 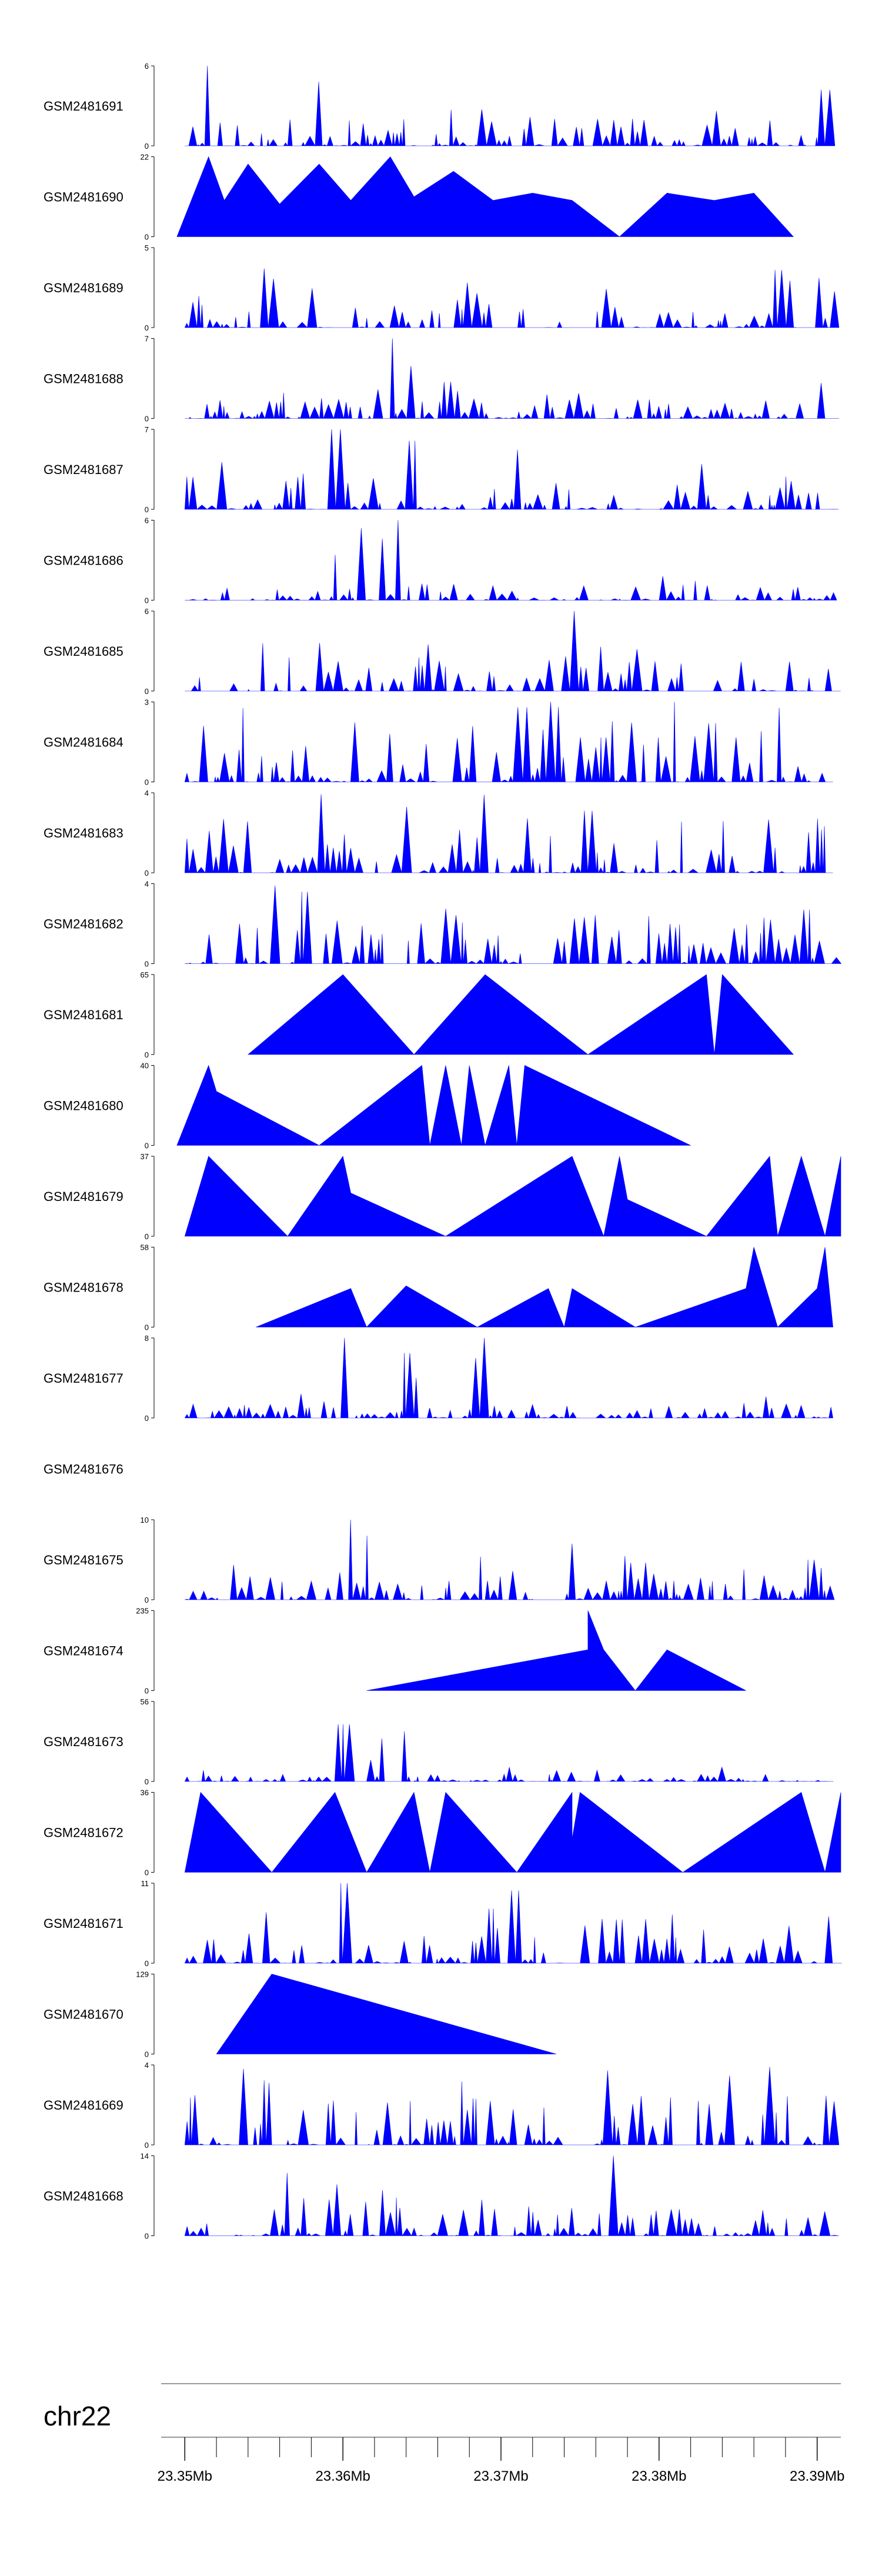 I want to click on track-GSM2481683: GSM2481683 4 0, so click(x=438, y=833).